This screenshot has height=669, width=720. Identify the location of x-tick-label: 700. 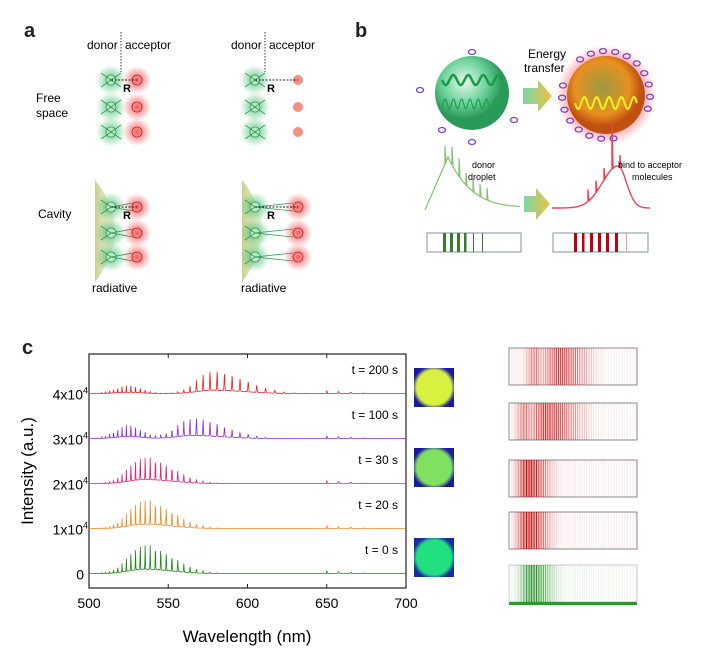
(406, 603).